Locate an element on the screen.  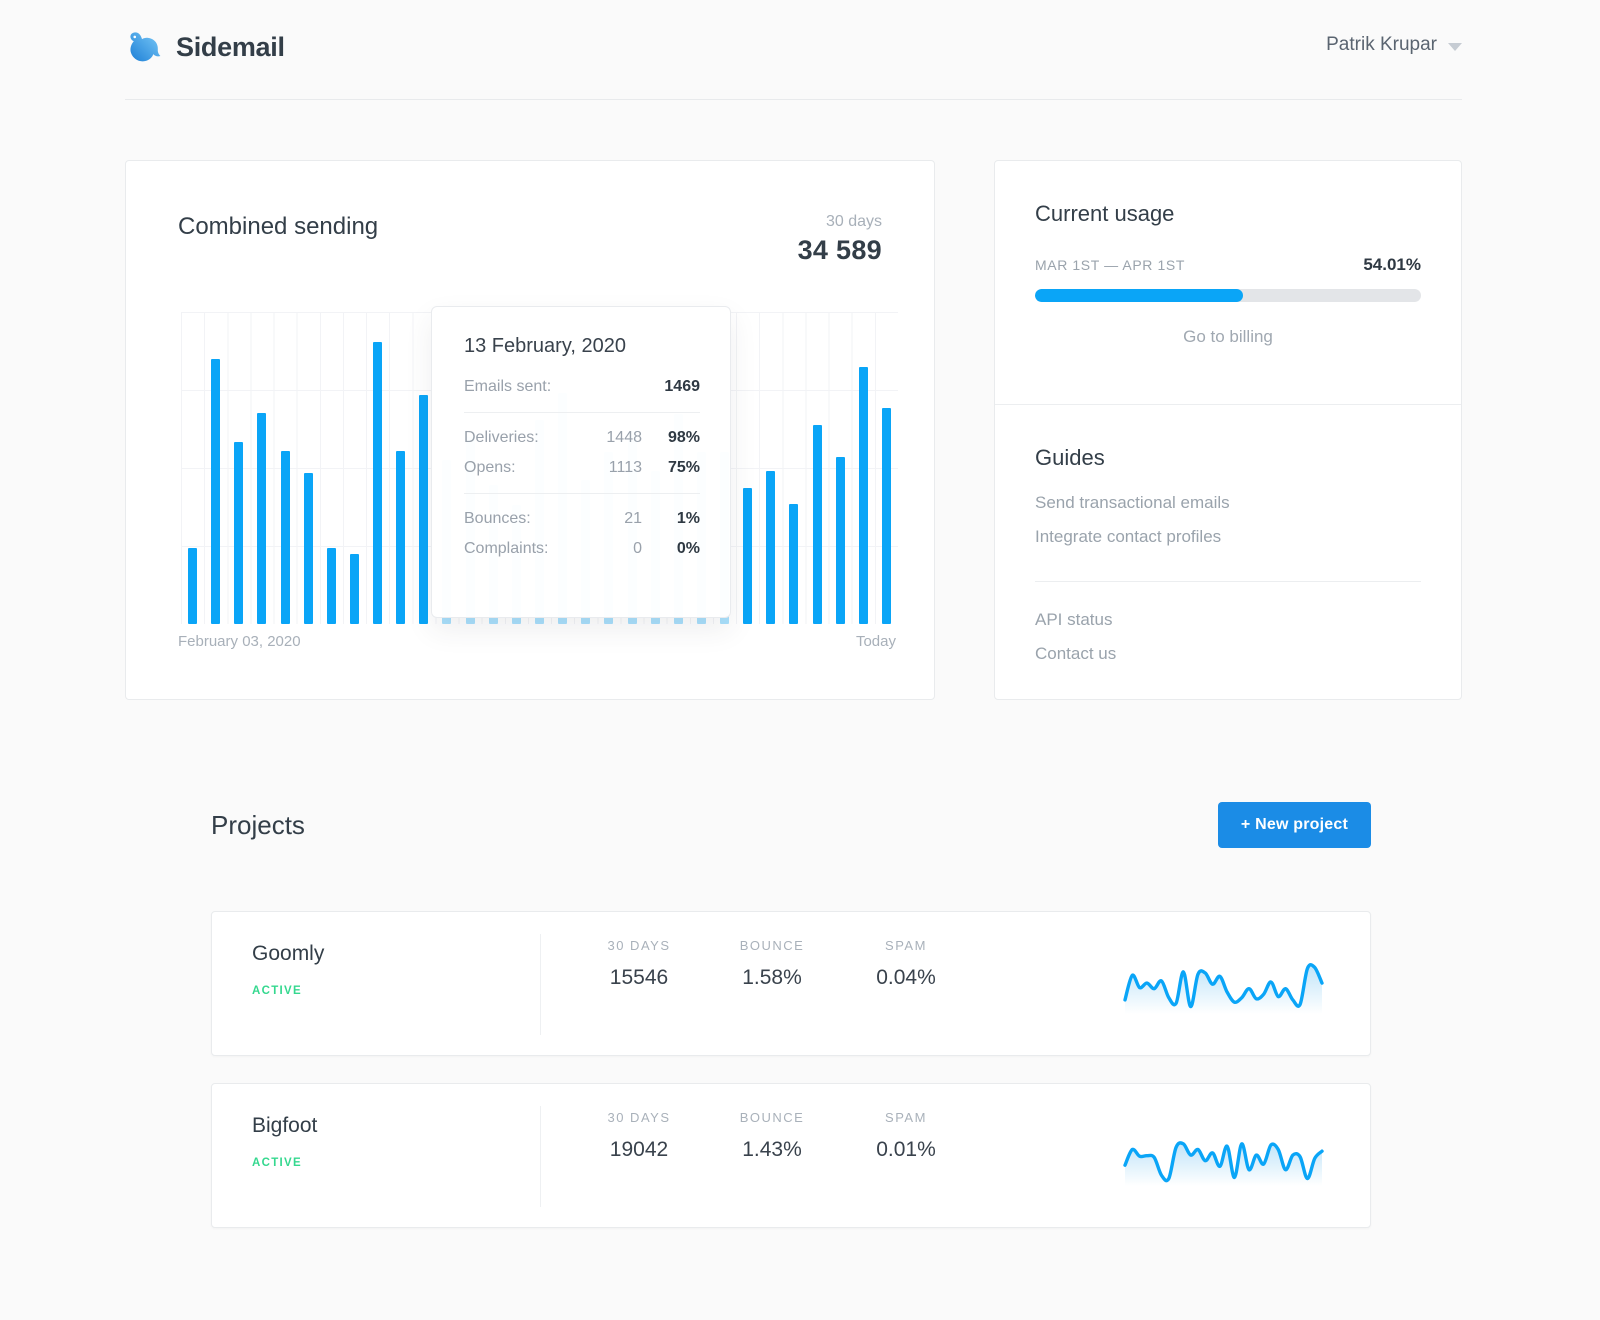
chart-start-date-label: February 03, 2020 is located at coordinates (239, 641).